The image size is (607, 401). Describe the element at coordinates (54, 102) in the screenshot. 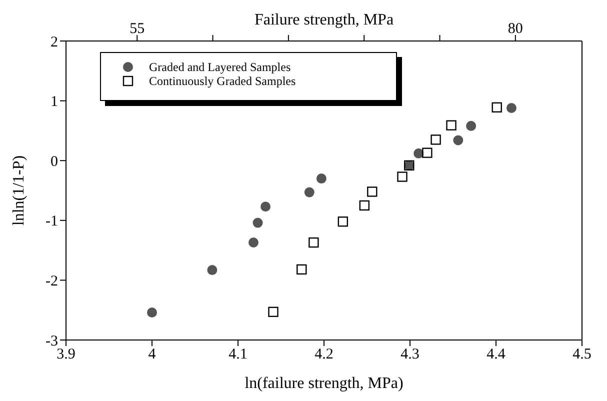

I see `y-tick-label: 1` at that location.